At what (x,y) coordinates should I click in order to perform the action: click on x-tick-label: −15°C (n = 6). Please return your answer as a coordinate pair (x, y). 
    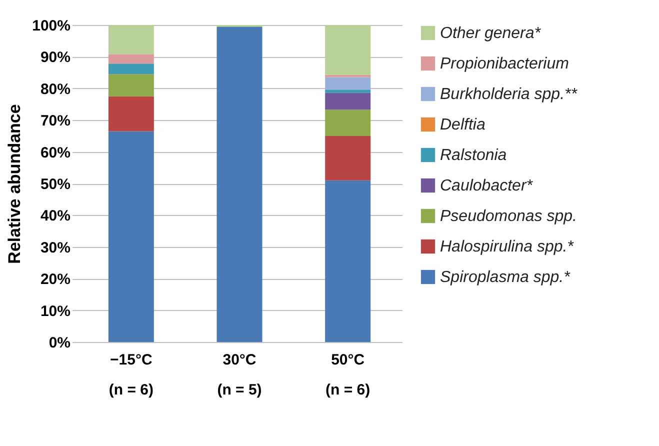
    Looking at the image, I should click on (131, 375).